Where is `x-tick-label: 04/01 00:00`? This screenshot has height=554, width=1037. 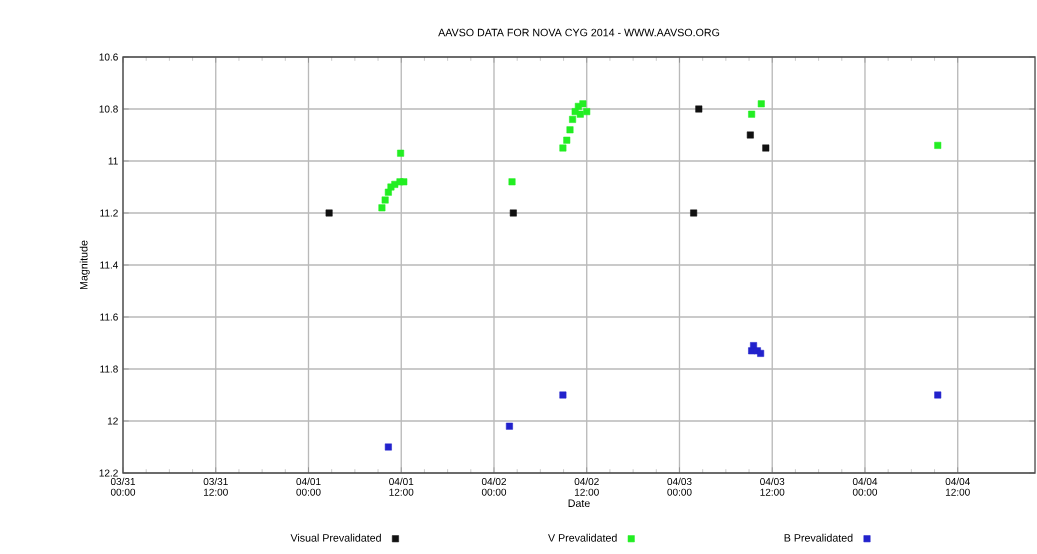
x-tick-label: 04/01 00:00 is located at coordinates (308, 486).